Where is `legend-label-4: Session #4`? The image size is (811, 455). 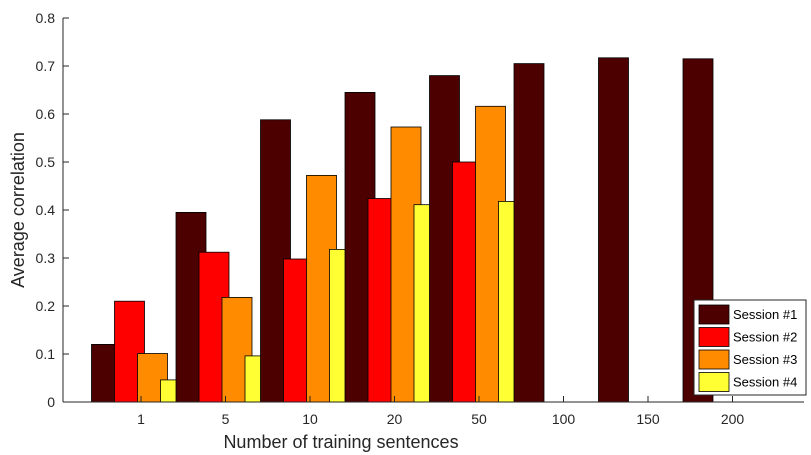
legend-label-4: Session #4 is located at coordinates (765, 382).